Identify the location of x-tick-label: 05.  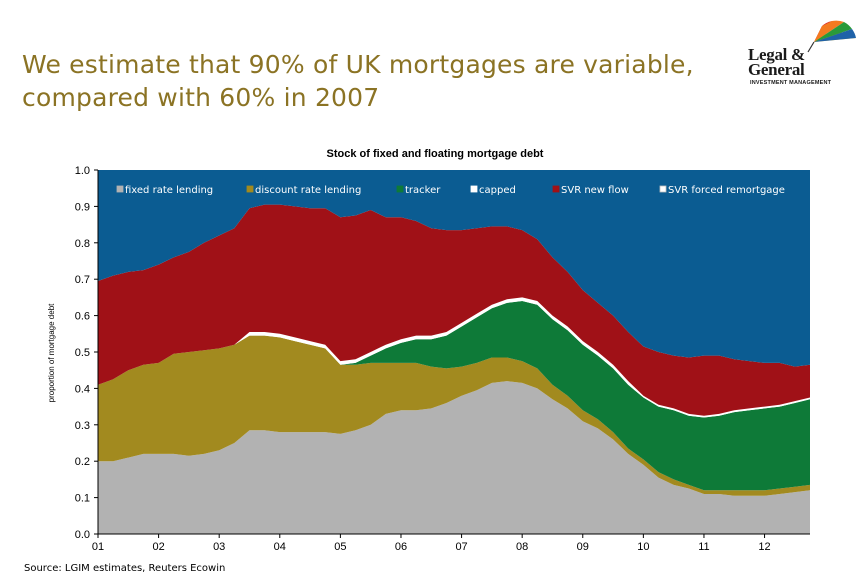
(340, 547).